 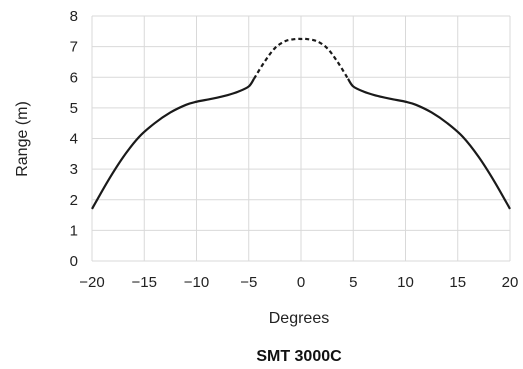 I want to click on y-tick-label: 1, so click(x=74, y=230).